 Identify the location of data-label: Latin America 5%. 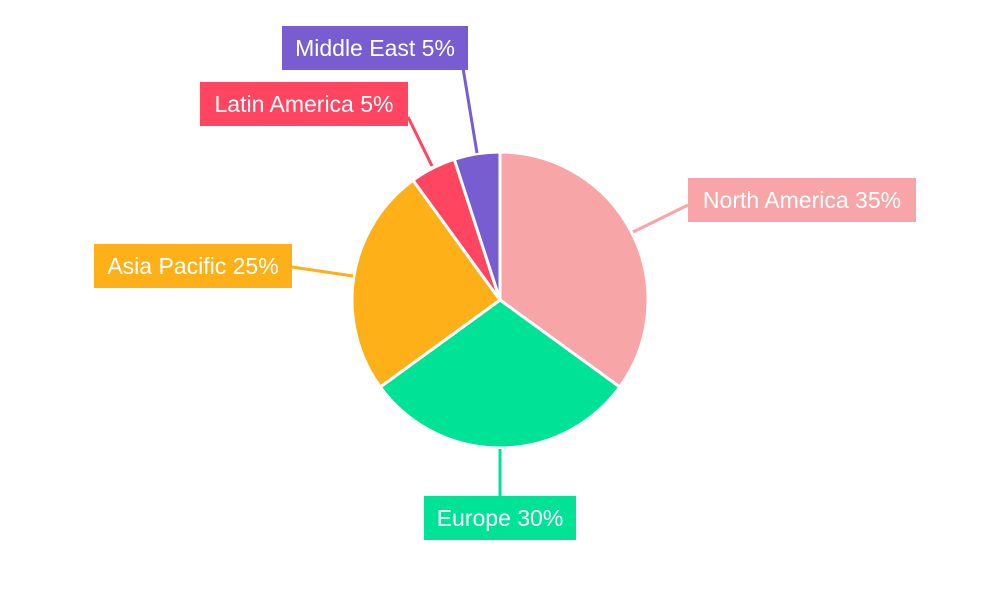
(304, 104).